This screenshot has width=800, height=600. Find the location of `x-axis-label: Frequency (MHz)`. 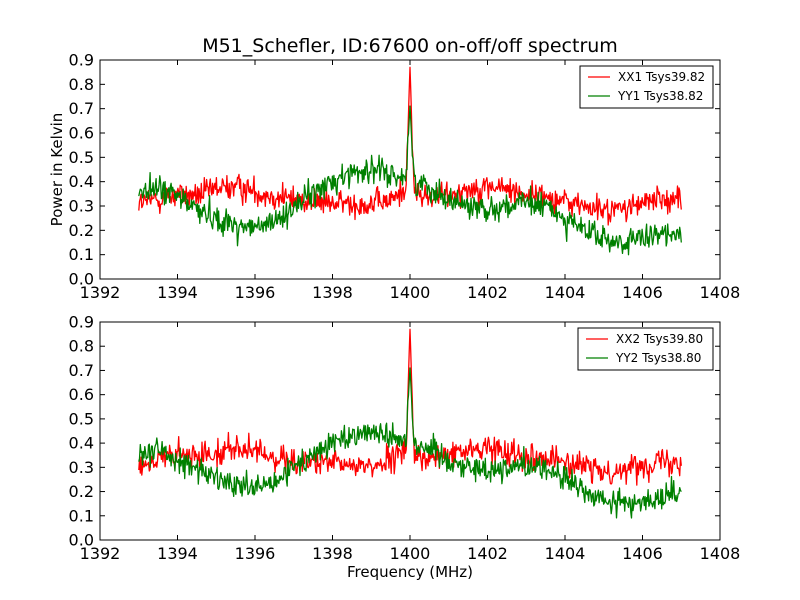

x-axis-label: Frequency (MHz) is located at coordinates (410, 572).